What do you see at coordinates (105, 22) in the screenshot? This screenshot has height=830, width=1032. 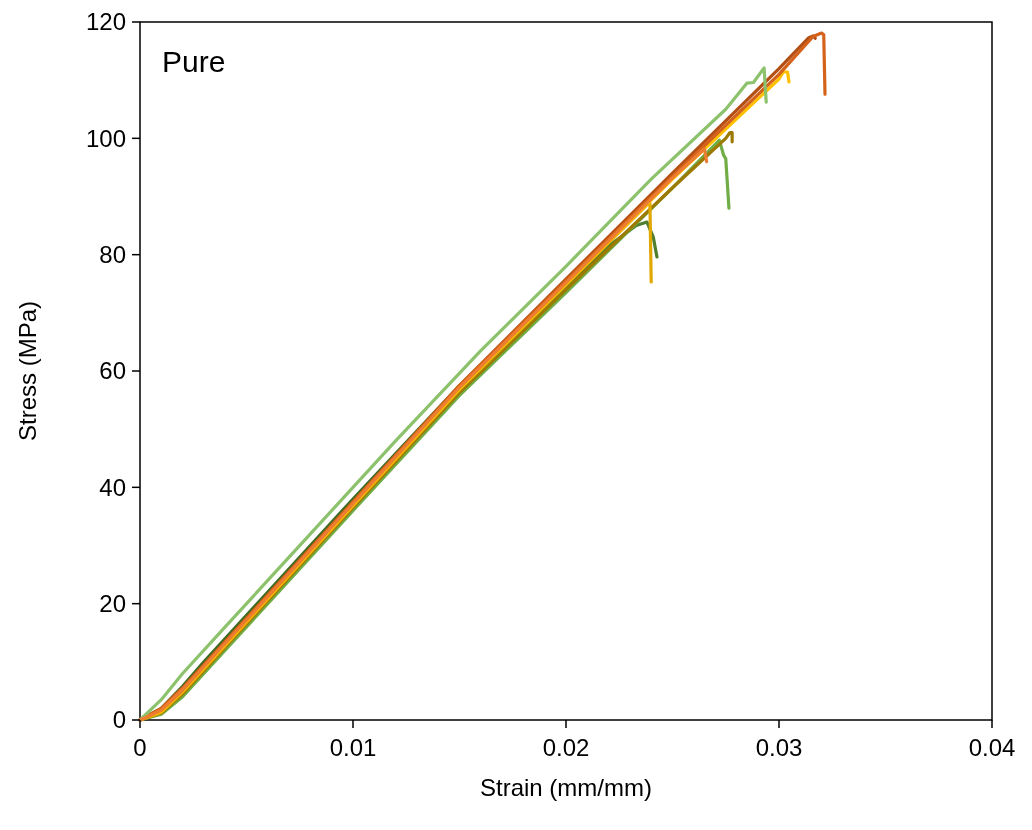 I see `y-tick-label: 120` at bounding box center [105, 22].